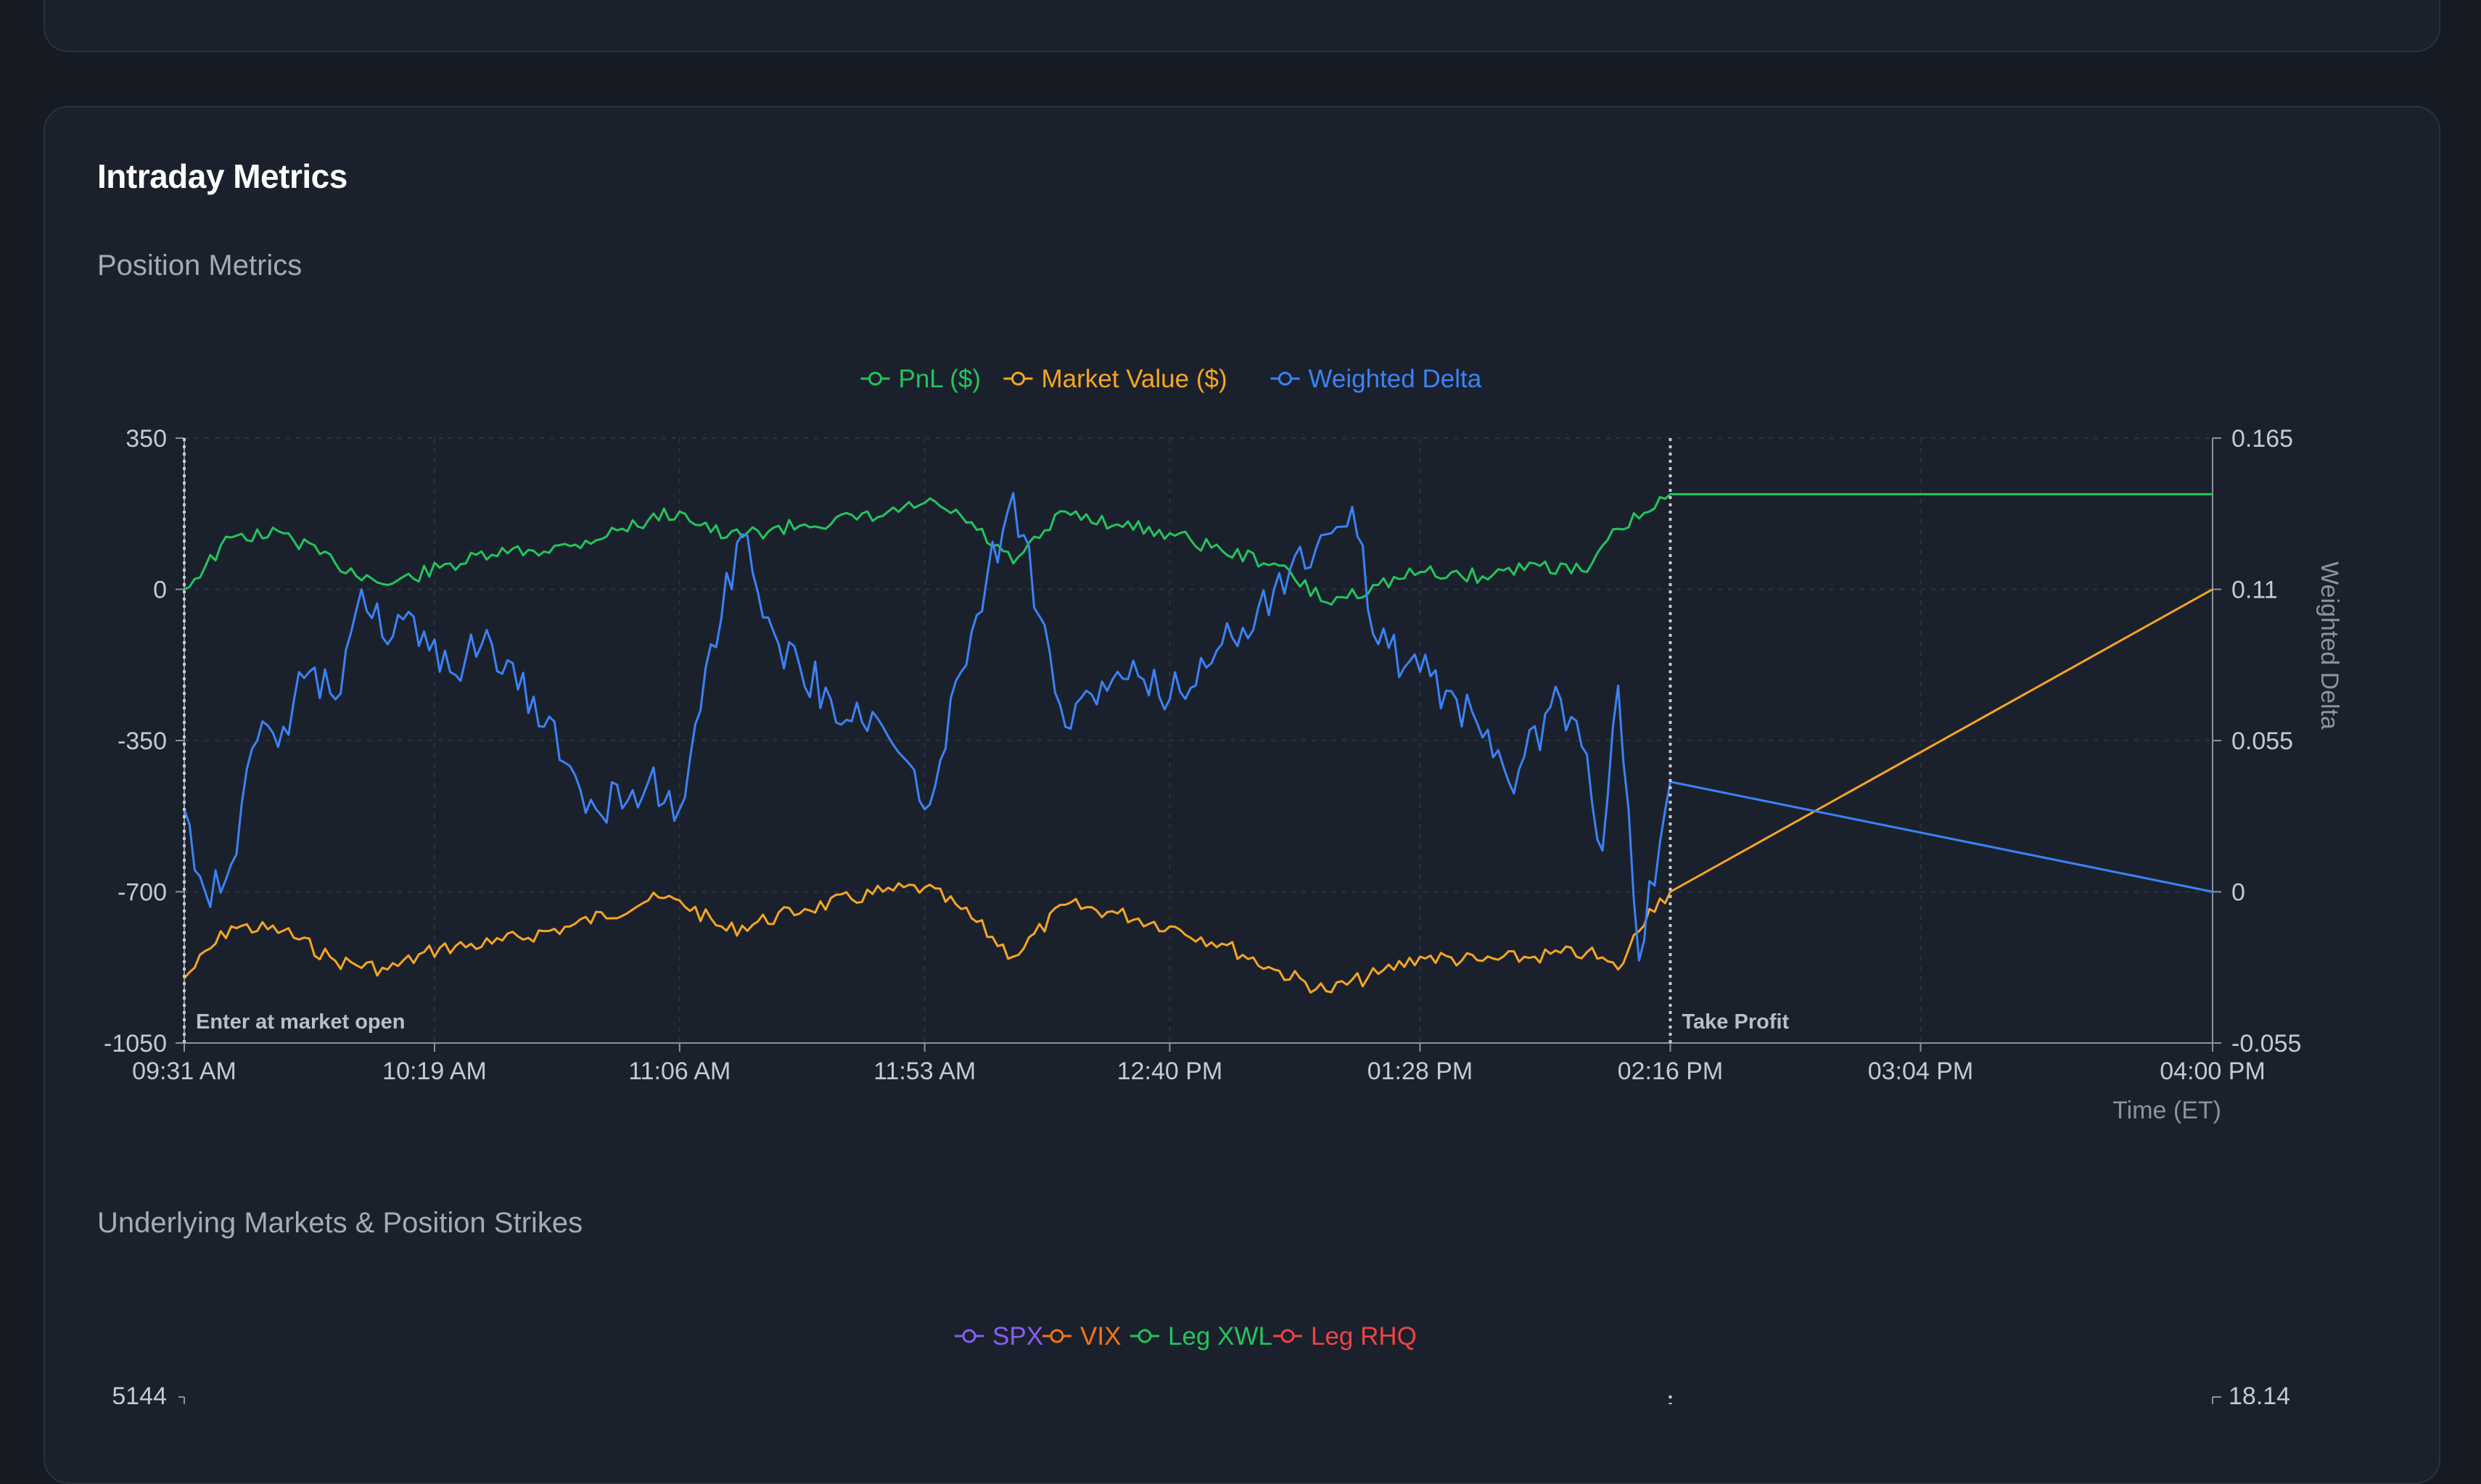 This screenshot has width=2481, height=1484. Describe the element at coordinates (146, 439) in the screenshot. I see `y-tick-label-left: 350` at that location.